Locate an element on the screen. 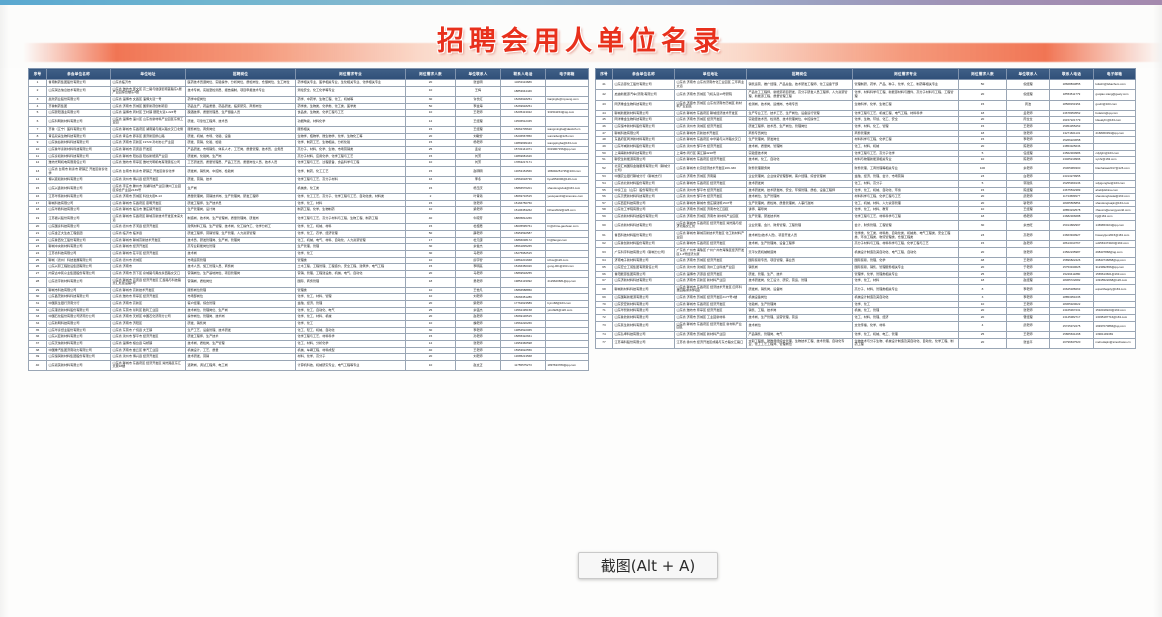 This screenshot has height=617, width=1162. cell-major: 机械、车辆工程、材料成型 is located at coordinates (350, 350).